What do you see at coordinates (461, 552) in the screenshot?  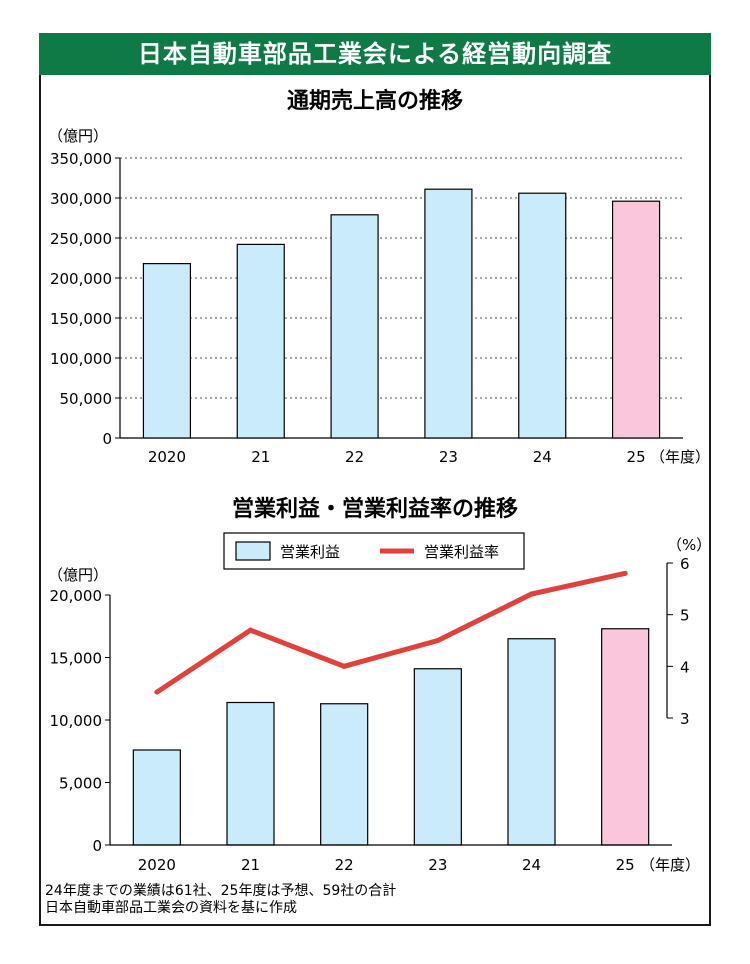 I see `legend-line-label: 営業利益率` at bounding box center [461, 552].